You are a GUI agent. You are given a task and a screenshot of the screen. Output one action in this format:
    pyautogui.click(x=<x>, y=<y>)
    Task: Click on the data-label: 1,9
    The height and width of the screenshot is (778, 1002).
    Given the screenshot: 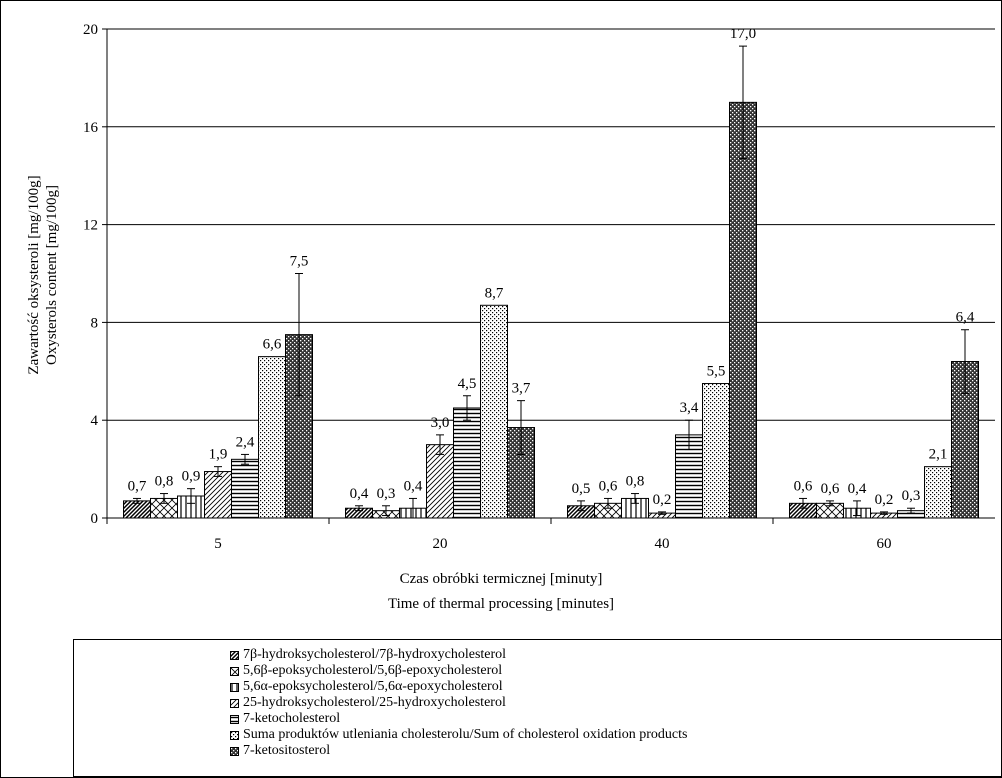 What is the action you would take?
    pyautogui.click(x=218, y=455)
    